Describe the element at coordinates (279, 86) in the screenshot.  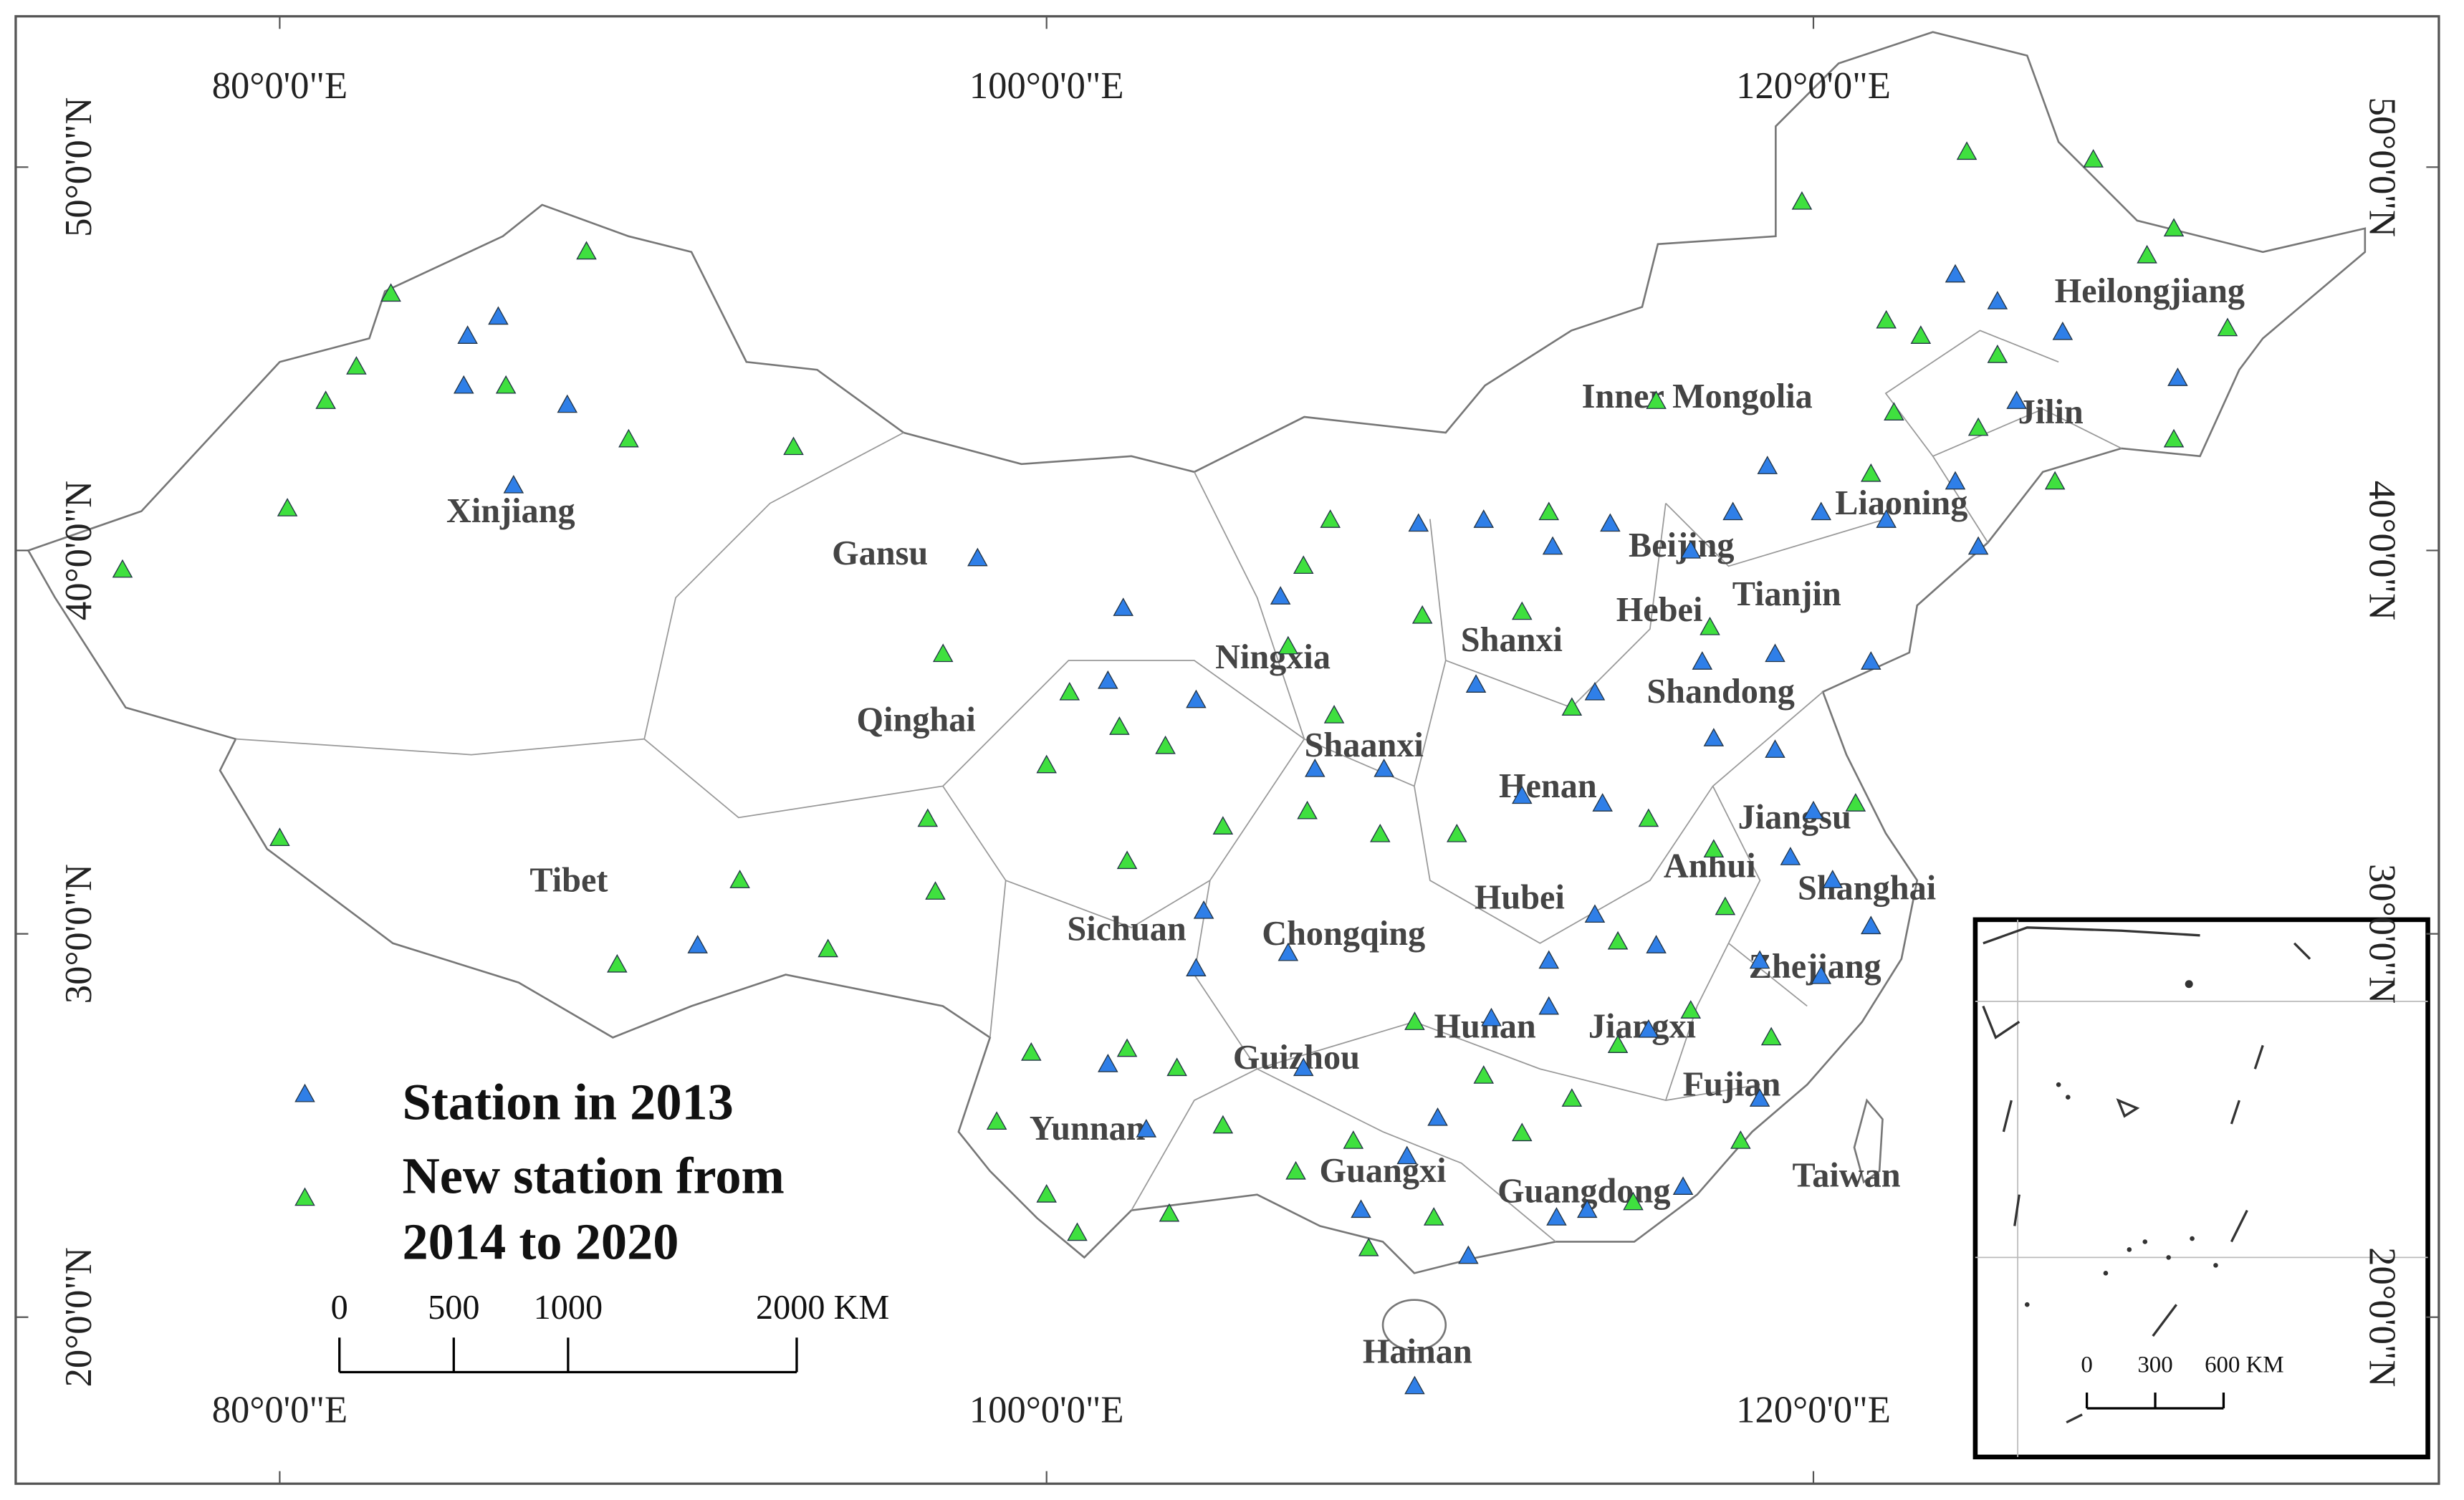
I see `lon-label: 80°0'0"E` at that location.